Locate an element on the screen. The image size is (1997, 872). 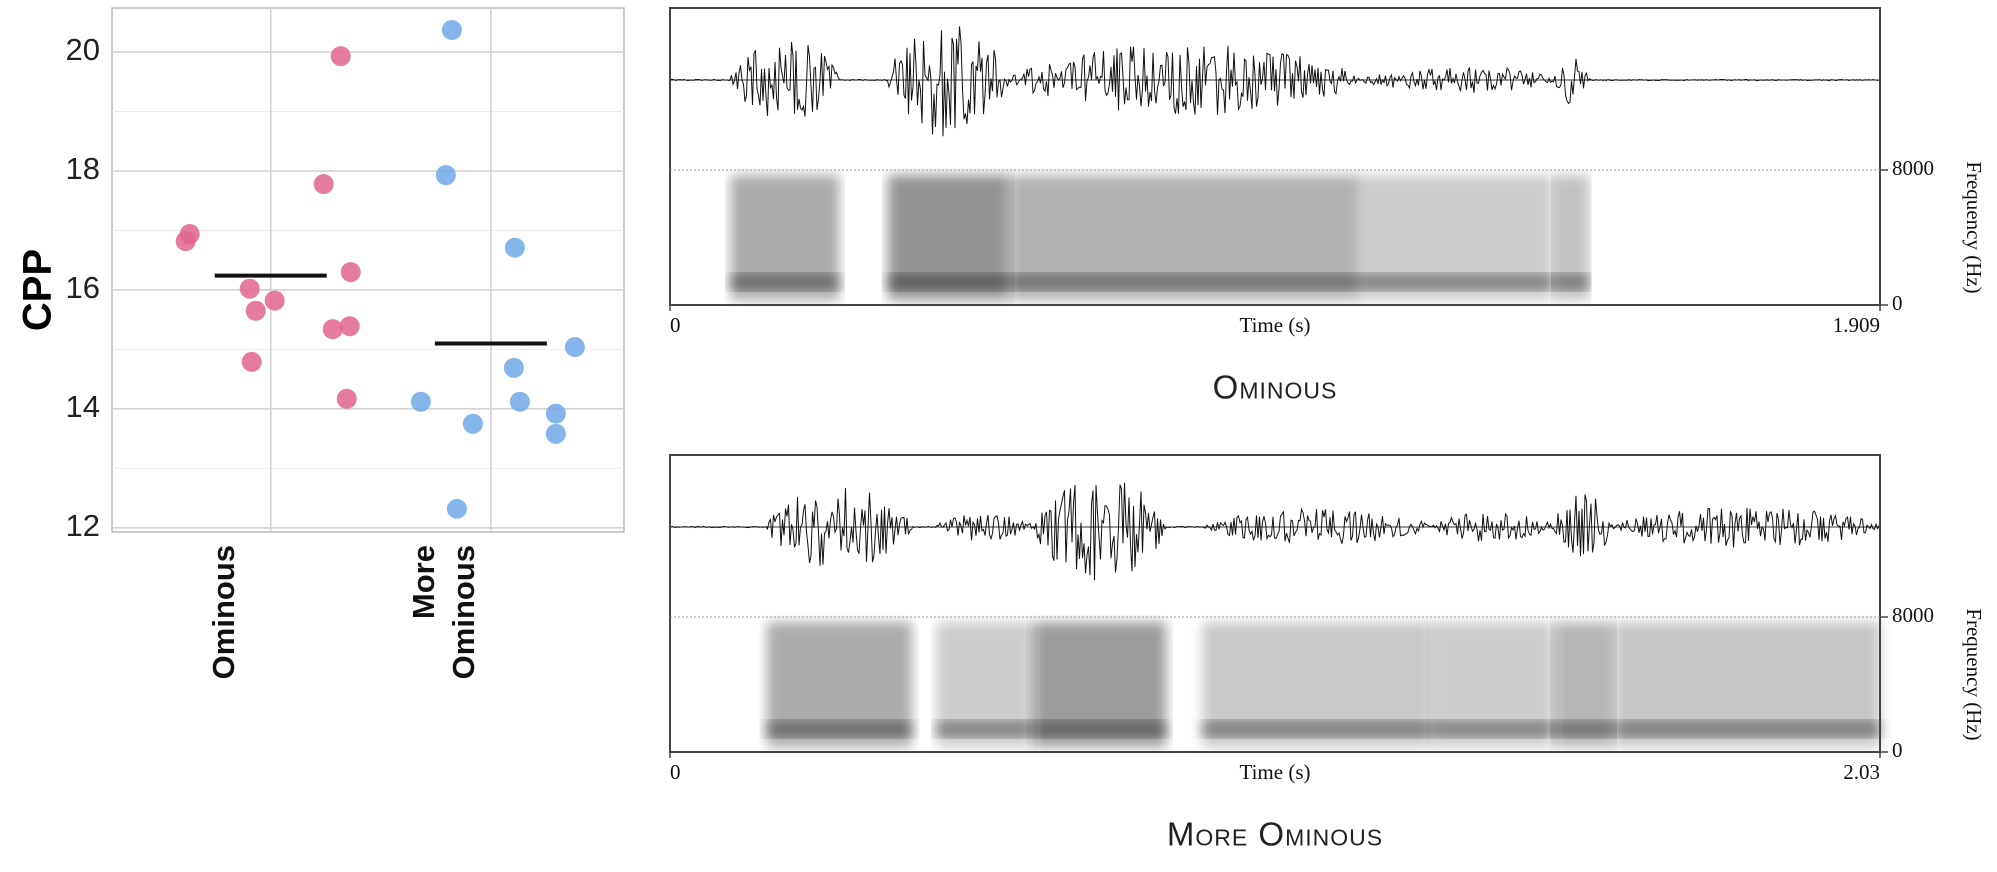
x-tick-label-line: More is located at coordinates (423, 582).